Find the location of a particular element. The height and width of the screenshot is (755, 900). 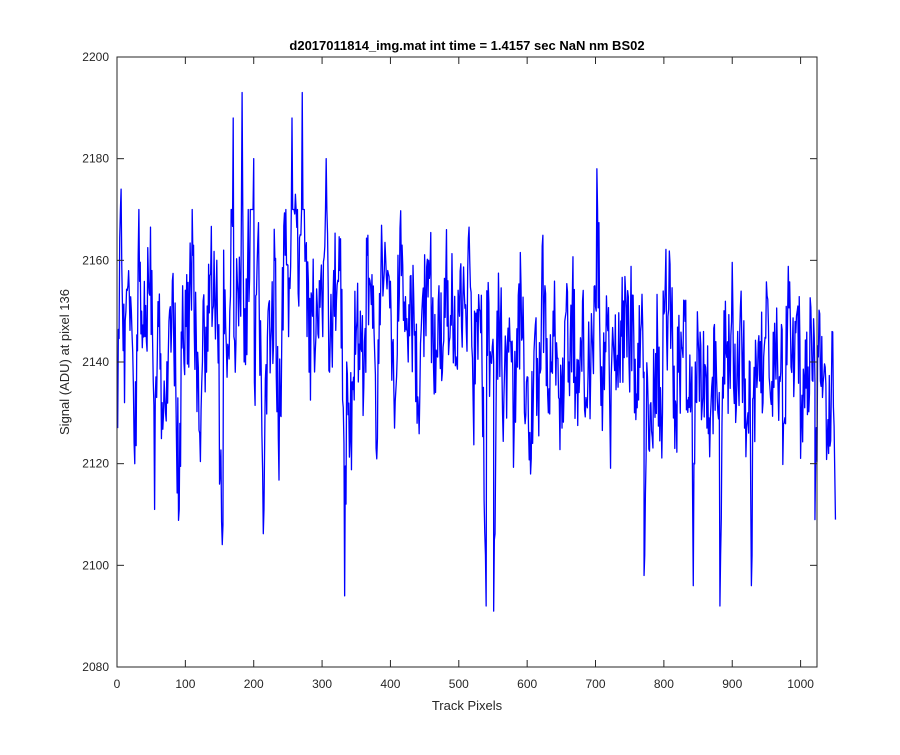

y-axis-label: Signal (ADU) at pixel 136 is located at coordinates (64, 362).